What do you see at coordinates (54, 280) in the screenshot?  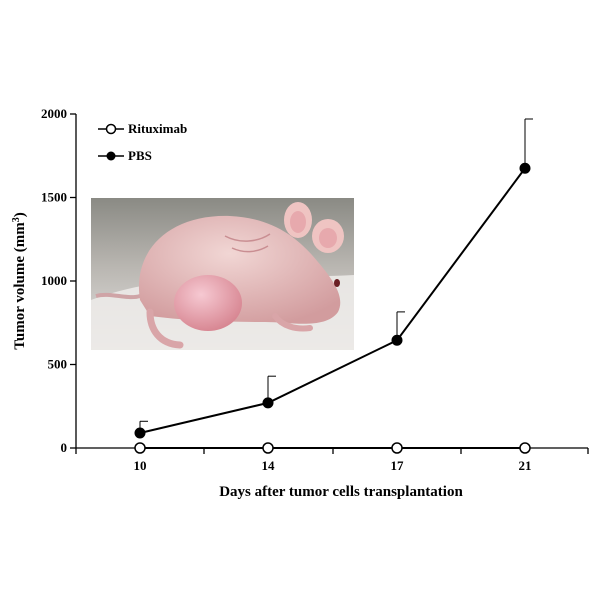 I see `y-tick-label: 1000` at bounding box center [54, 280].